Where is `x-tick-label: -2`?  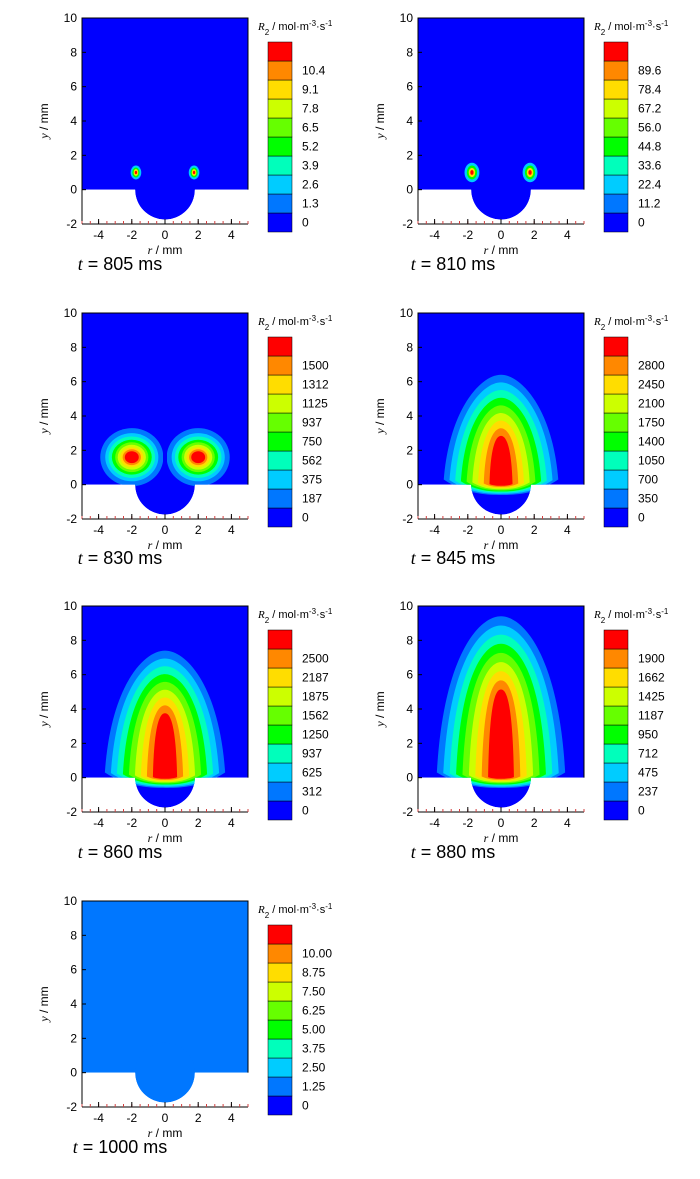 x-tick-label: -2 is located at coordinates (467, 235).